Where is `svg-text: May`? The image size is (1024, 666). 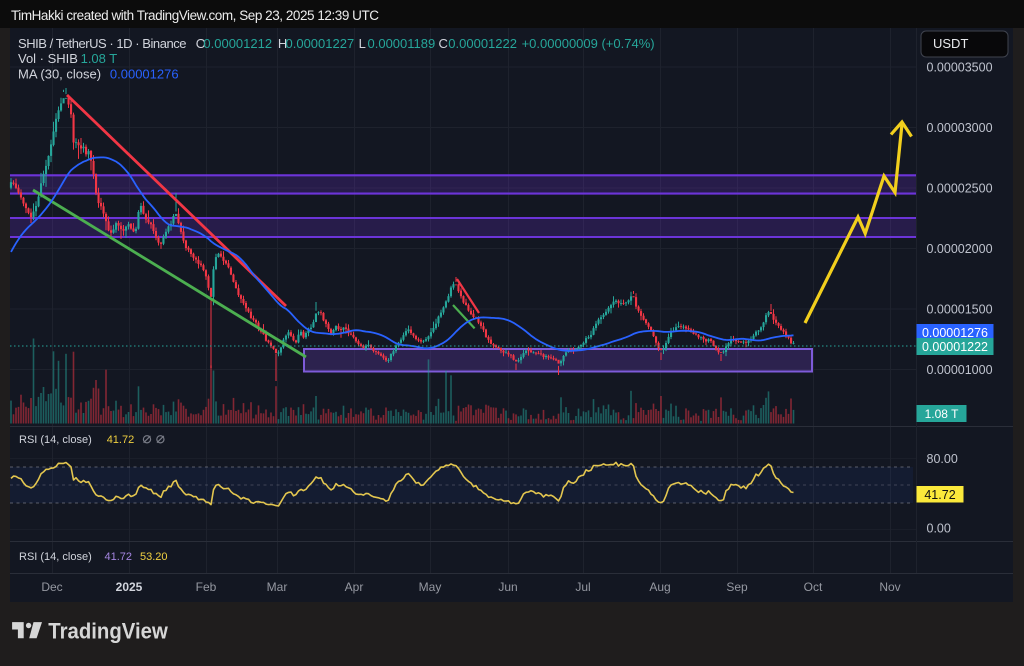
svg-text: May is located at coordinates (430, 587).